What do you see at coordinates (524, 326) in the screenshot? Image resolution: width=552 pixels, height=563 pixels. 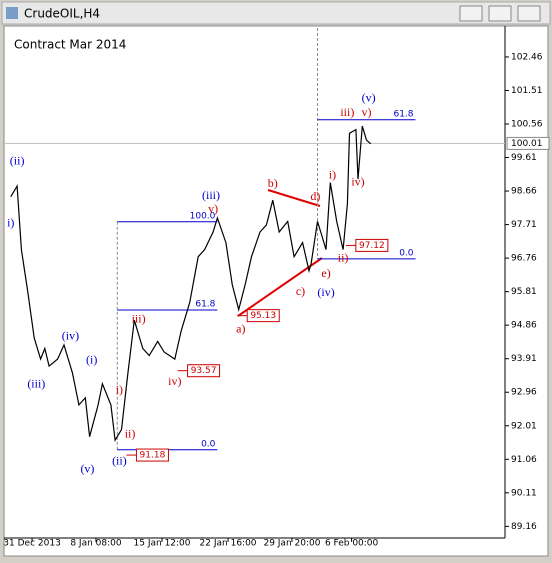 I see `y-tick-label: 94.86` at bounding box center [524, 326].